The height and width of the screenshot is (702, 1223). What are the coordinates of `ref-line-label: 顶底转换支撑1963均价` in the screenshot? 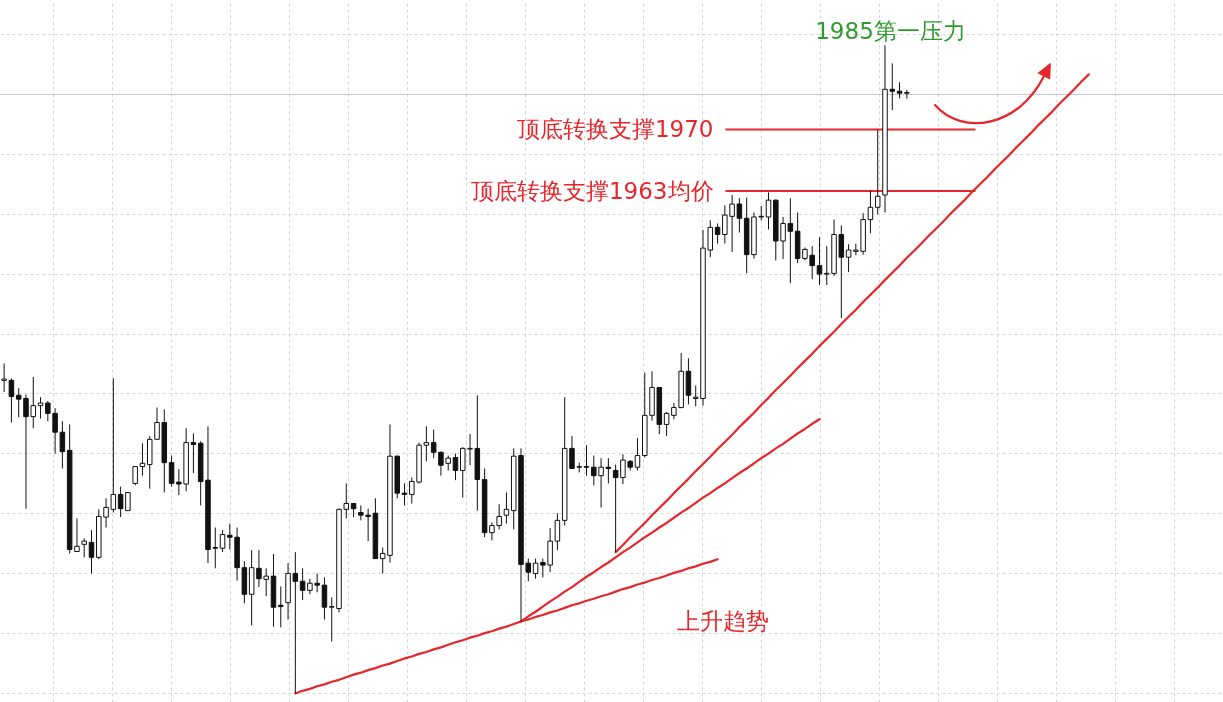 It's located at (592, 191).